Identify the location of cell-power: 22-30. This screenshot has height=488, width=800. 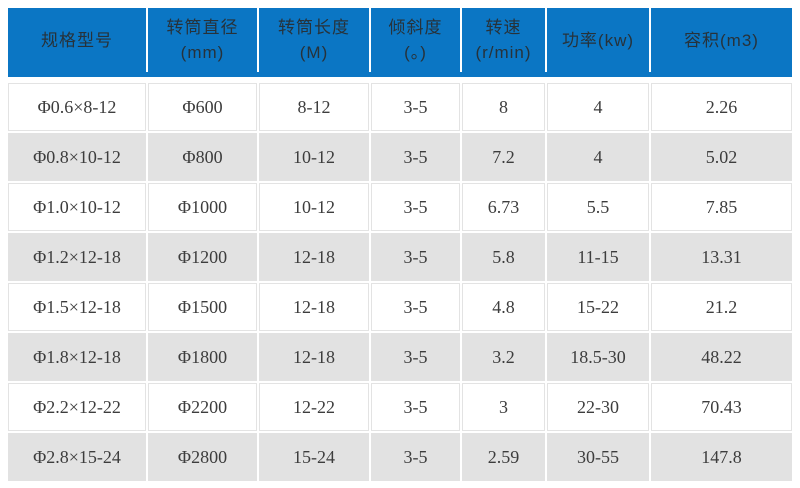
(598, 407).